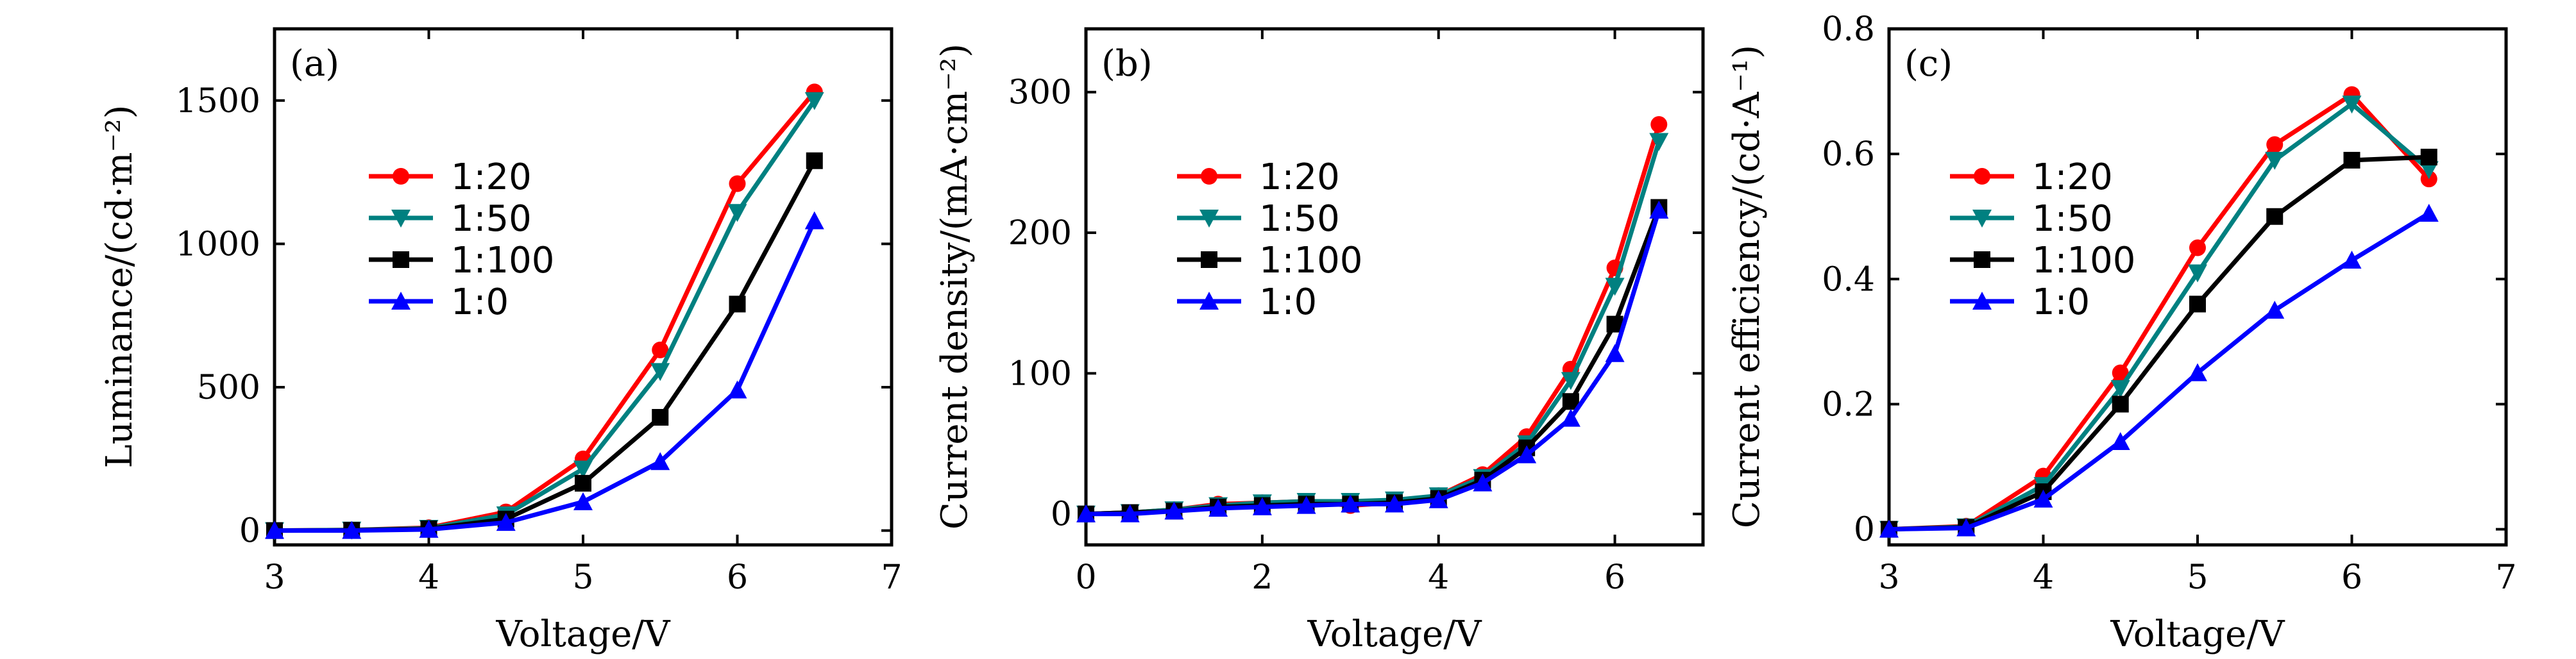 The height and width of the screenshot is (659, 2576). I want to click on series-group-b, so click(1372, 320).